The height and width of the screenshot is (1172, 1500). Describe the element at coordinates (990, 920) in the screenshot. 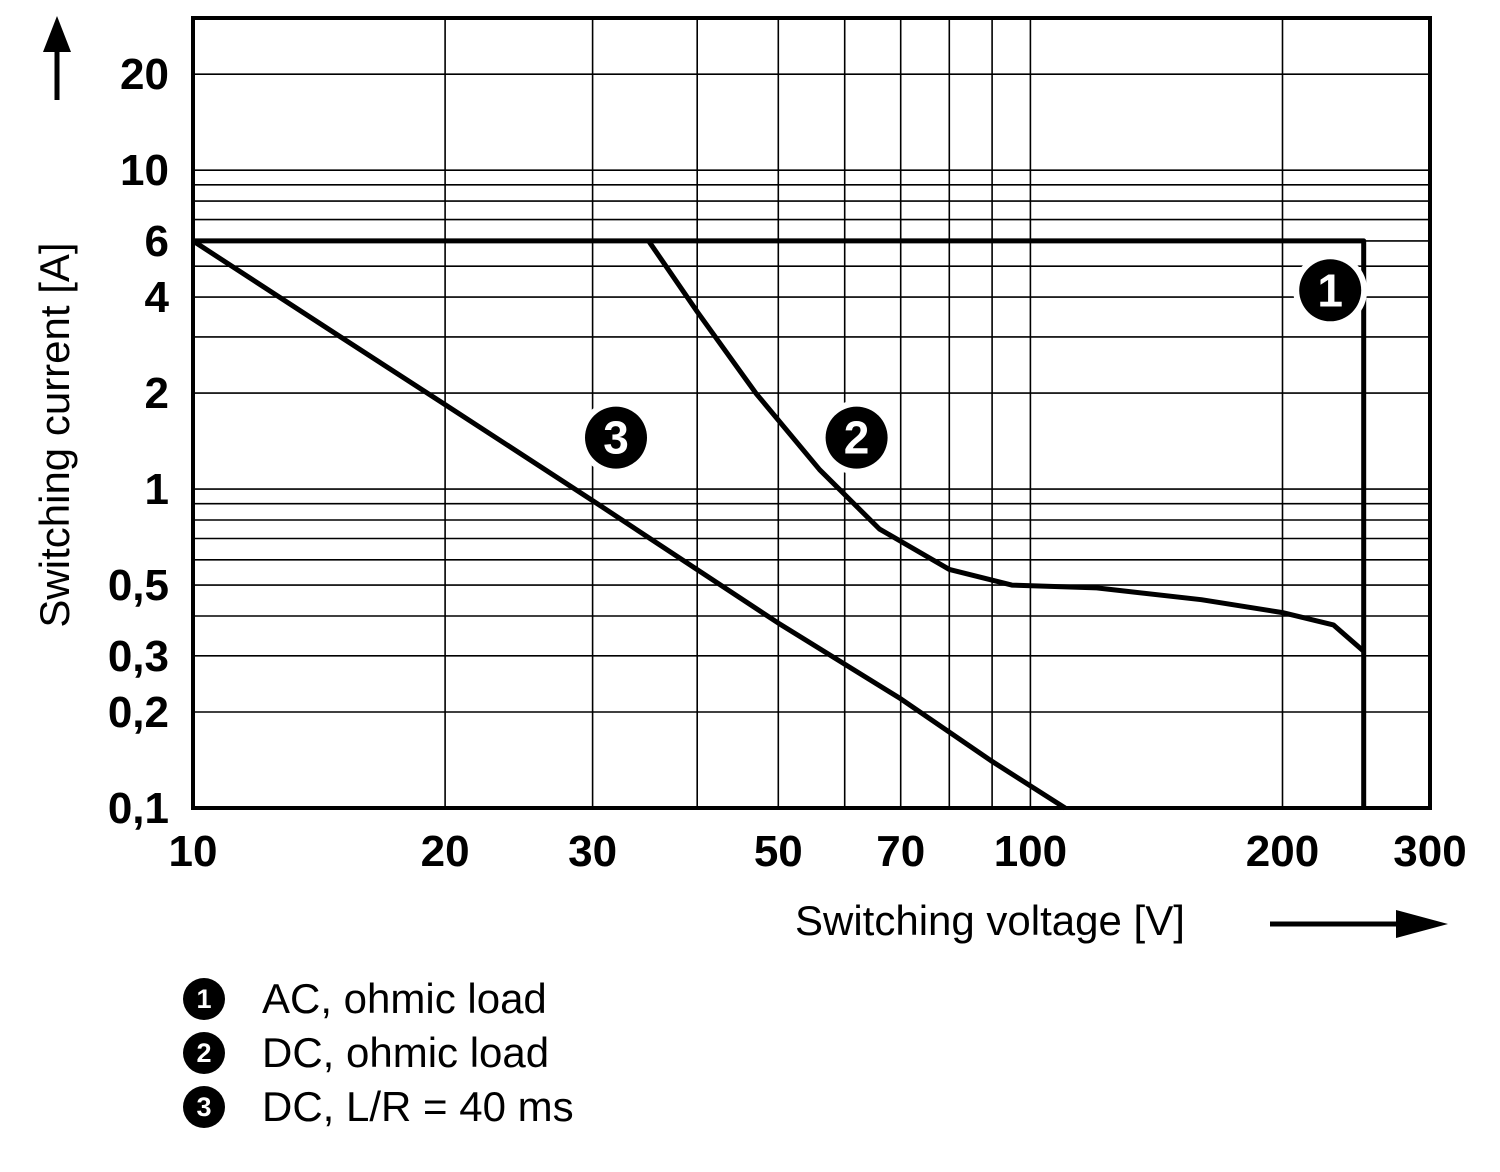

I see `x-axis-title: Switching voltage [V]` at that location.